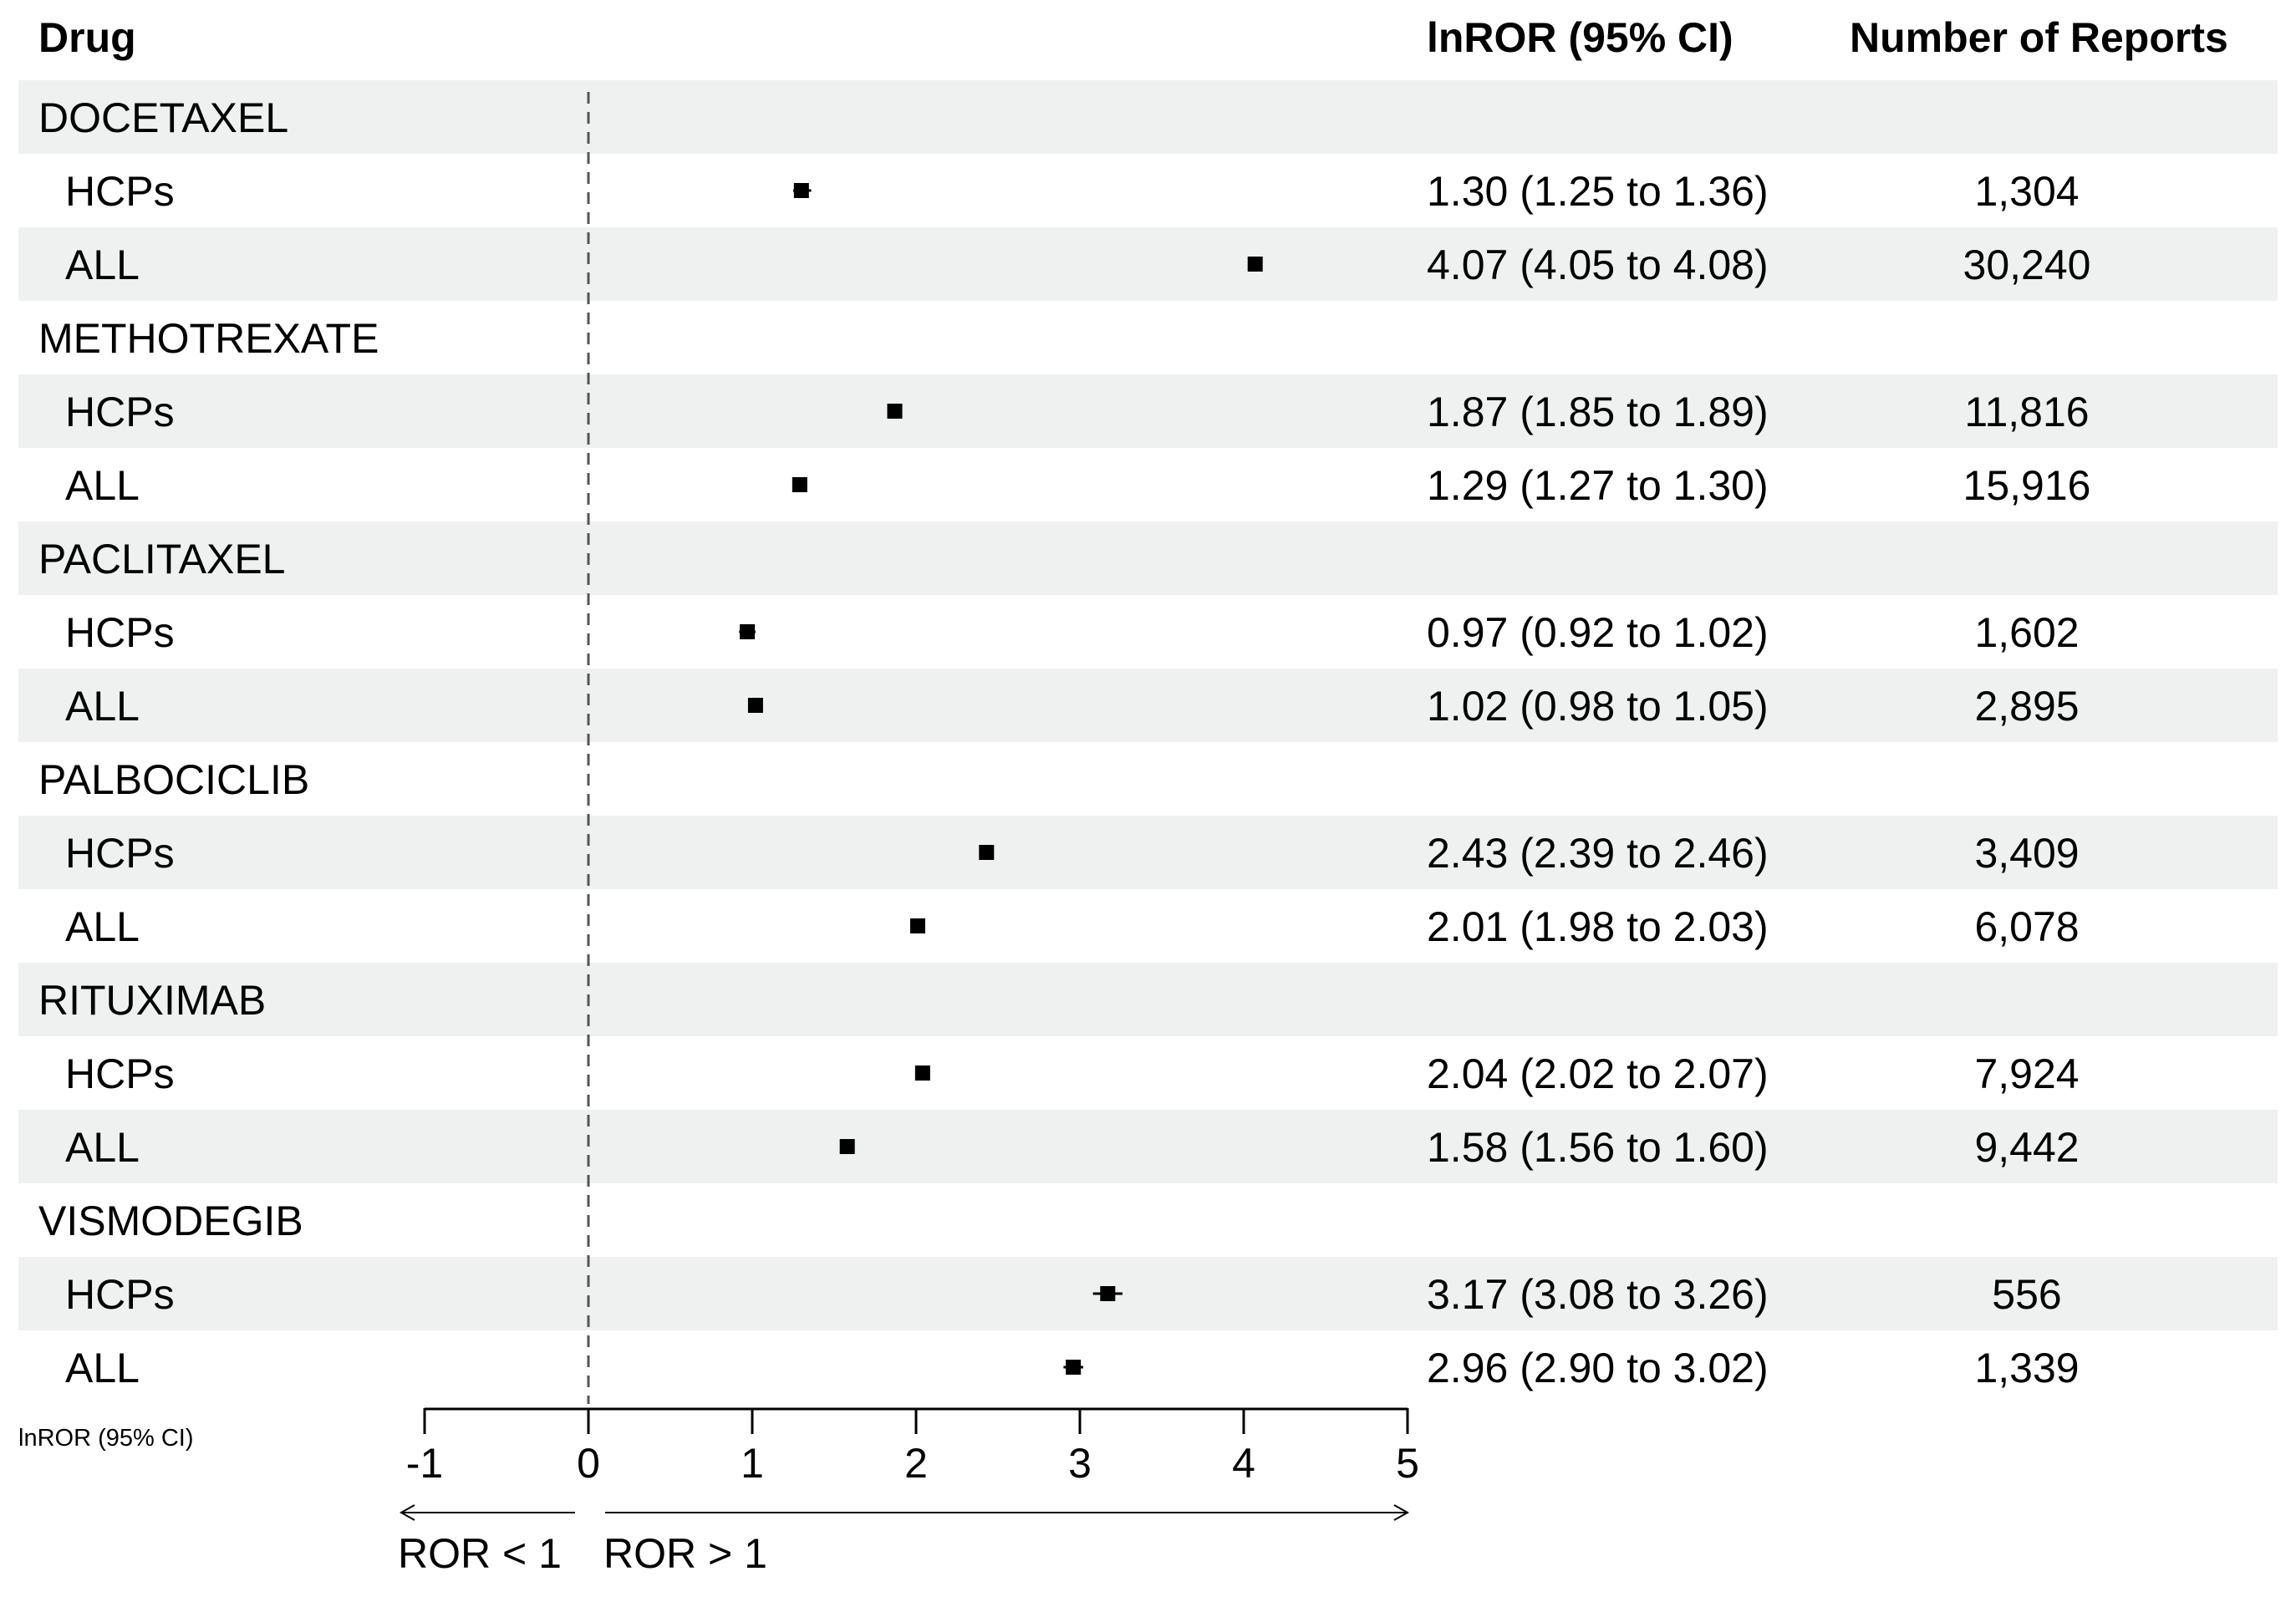  What do you see at coordinates (1580, 37) in the screenshot?
I see `header-estimate: lnROR (95% CI)` at bounding box center [1580, 37].